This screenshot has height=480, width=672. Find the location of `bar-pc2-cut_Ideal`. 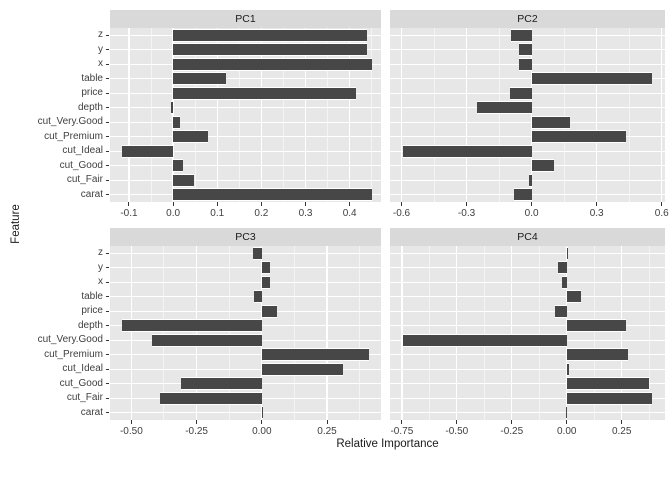

bar-pc2-cut_Ideal is located at coordinates (467, 151).